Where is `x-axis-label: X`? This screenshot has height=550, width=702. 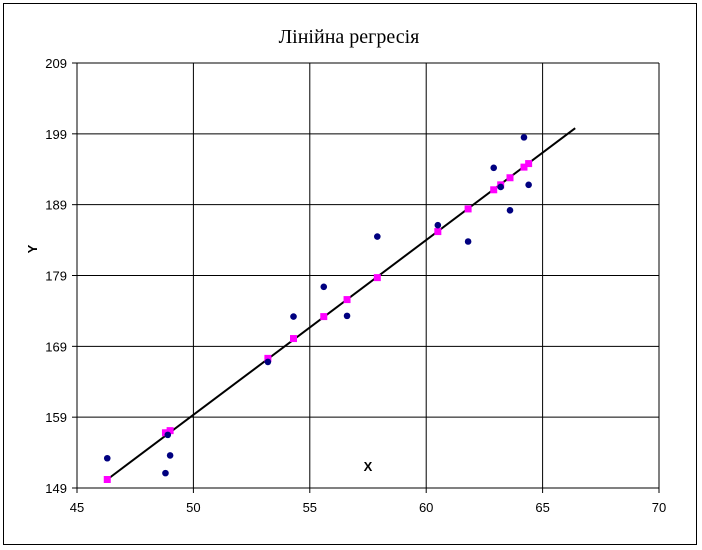 x-axis-label: X is located at coordinates (368, 466).